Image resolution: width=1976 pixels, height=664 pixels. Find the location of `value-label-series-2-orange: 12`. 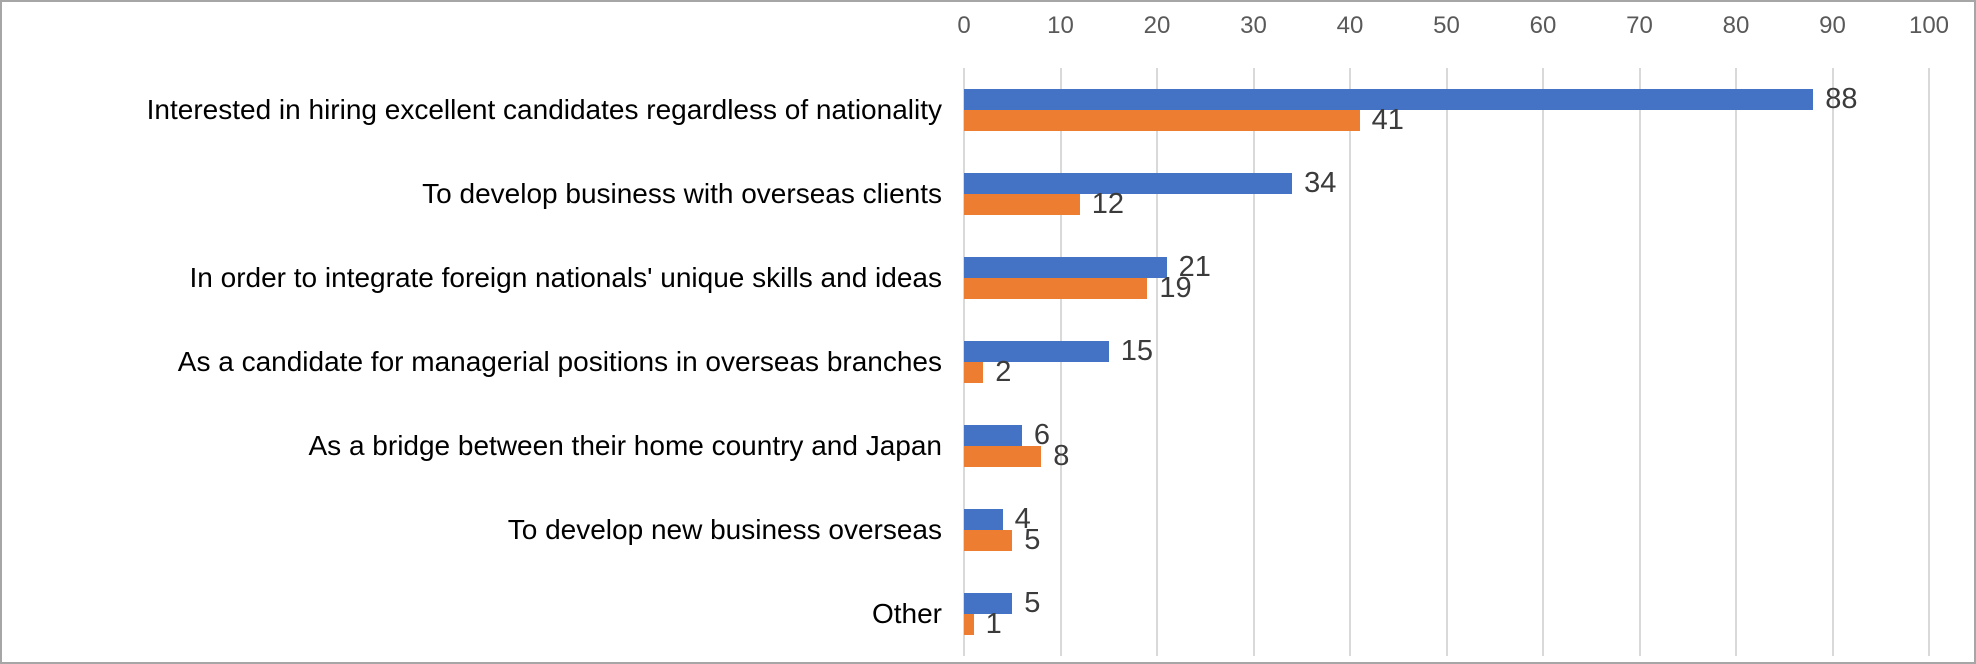

value-label-series-2-orange: 12 is located at coordinates (1108, 204).